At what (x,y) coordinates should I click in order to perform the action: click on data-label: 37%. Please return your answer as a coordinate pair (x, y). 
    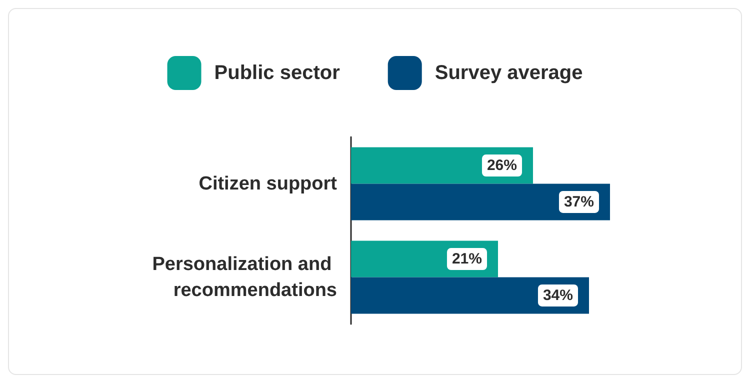
    Looking at the image, I should click on (579, 201).